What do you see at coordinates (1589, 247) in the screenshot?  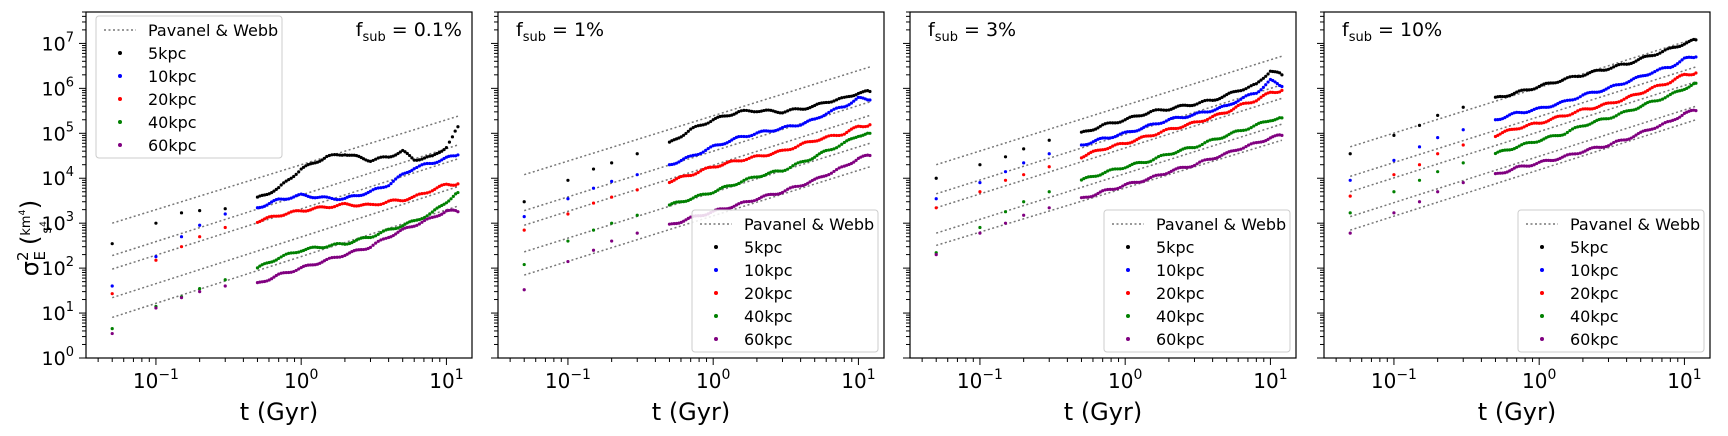 I see `legend-label-5kpc: 5kpc` at bounding box center [1589, 247].